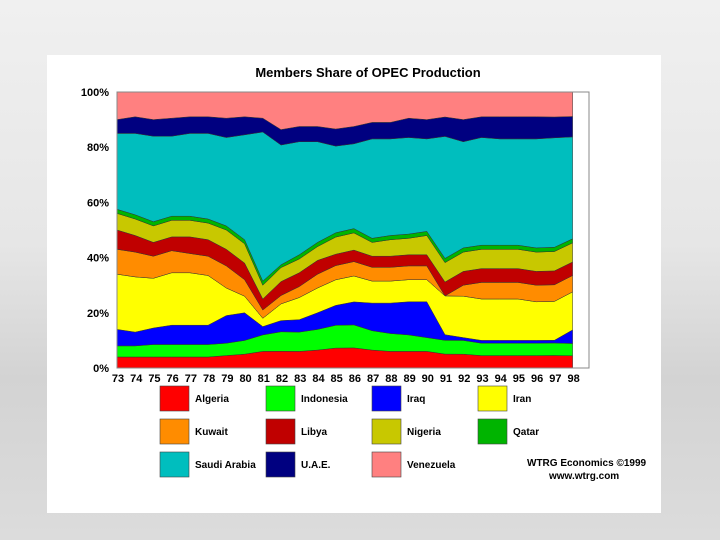 This screenshot has width=720, height=540. Describe the element at coordinates (519, 379) in the screenshot. I see `x-tick-label: 95` at that location.